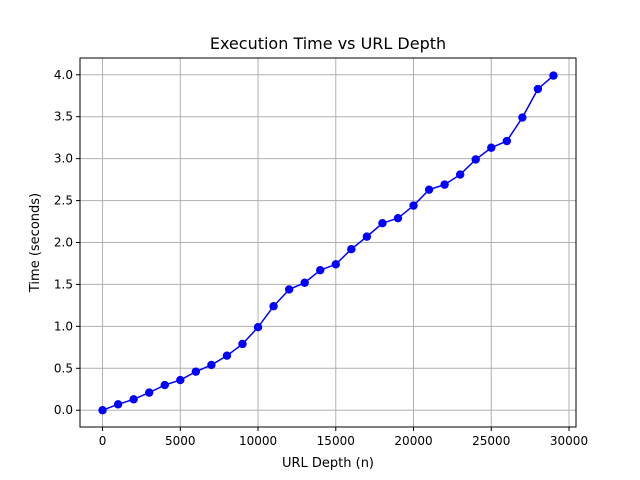 This screenshot has height=480, width=640. What do you see at coordinates (63, 326) in the screenshot?
I see `y-tick-label: 1.0` at bounding box center [63, 326].